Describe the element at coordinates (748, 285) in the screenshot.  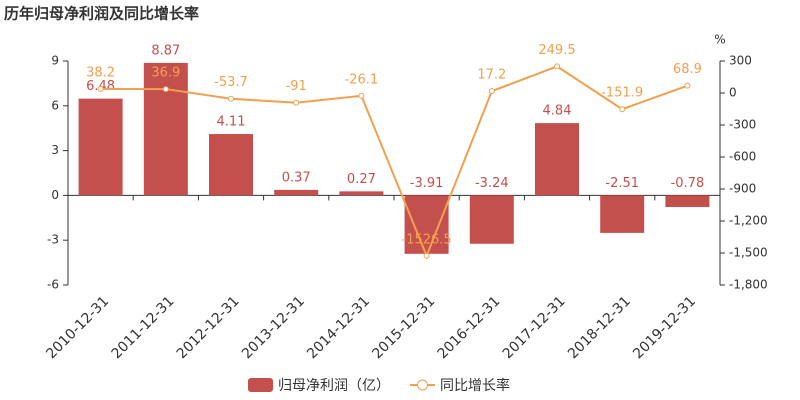
I see `y2-tick-label: -1,800` at that location.